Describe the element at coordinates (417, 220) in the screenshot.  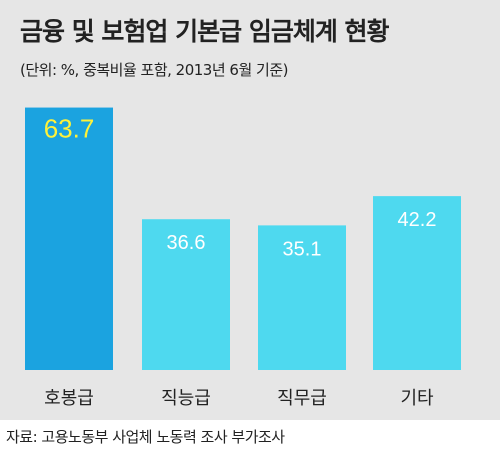
I see `value-label-4: 42.2` at that location.